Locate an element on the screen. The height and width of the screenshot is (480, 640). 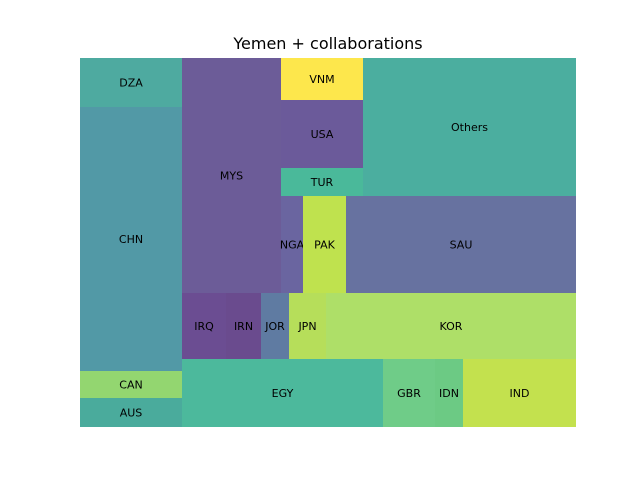
tile-label-dza: DZA is located at coordinates (131, 83).